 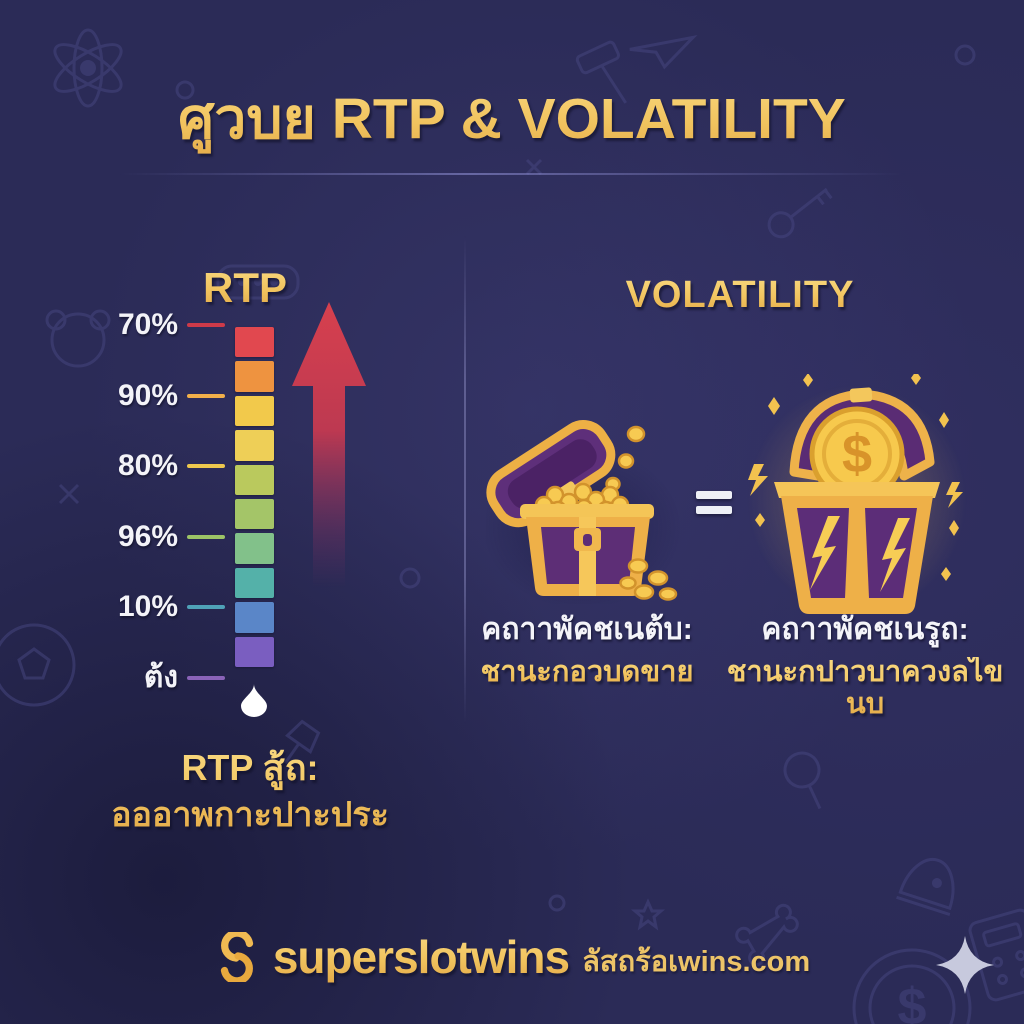 I want to click on brand-domain: ลัสถร้อเwins.com, so click(x=696, y=962).